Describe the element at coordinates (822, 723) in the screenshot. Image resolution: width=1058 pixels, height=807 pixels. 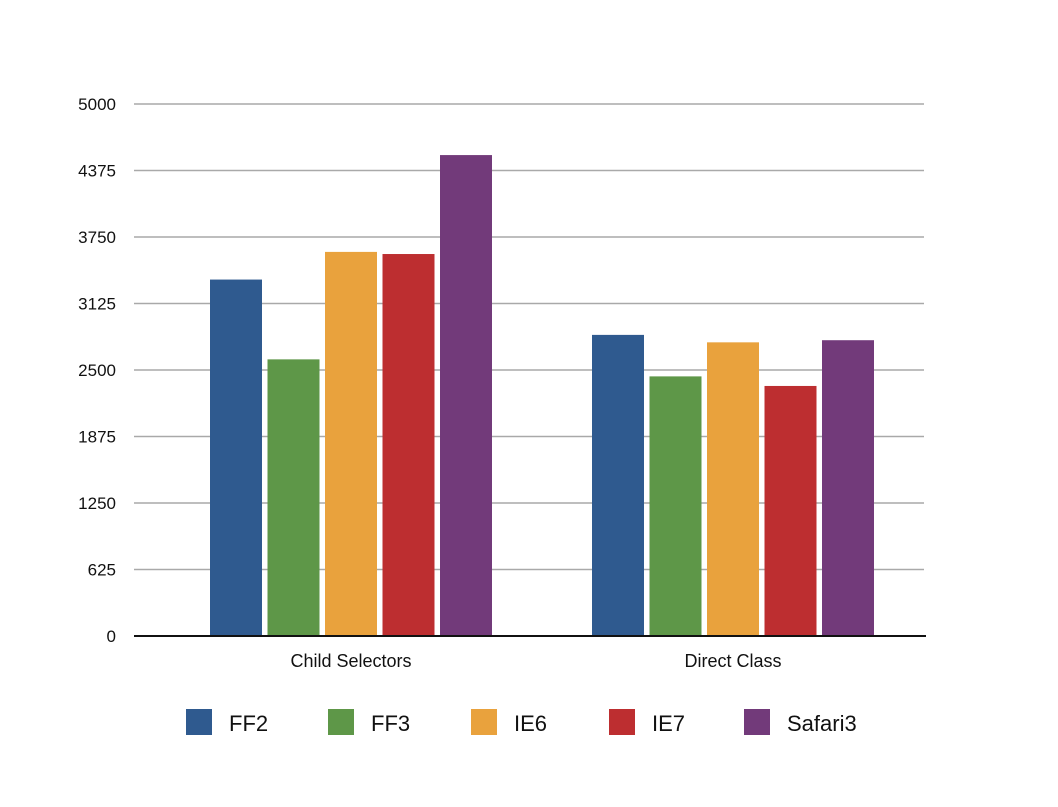
I see `legend-label-safari3: Safari3` at that location.